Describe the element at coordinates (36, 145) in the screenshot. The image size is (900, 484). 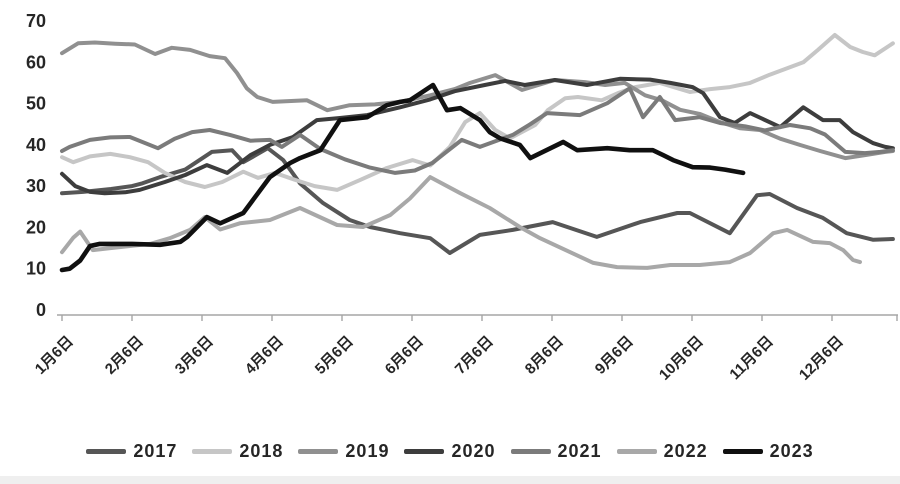
I see `y-axis-label-40: 40` at that location.